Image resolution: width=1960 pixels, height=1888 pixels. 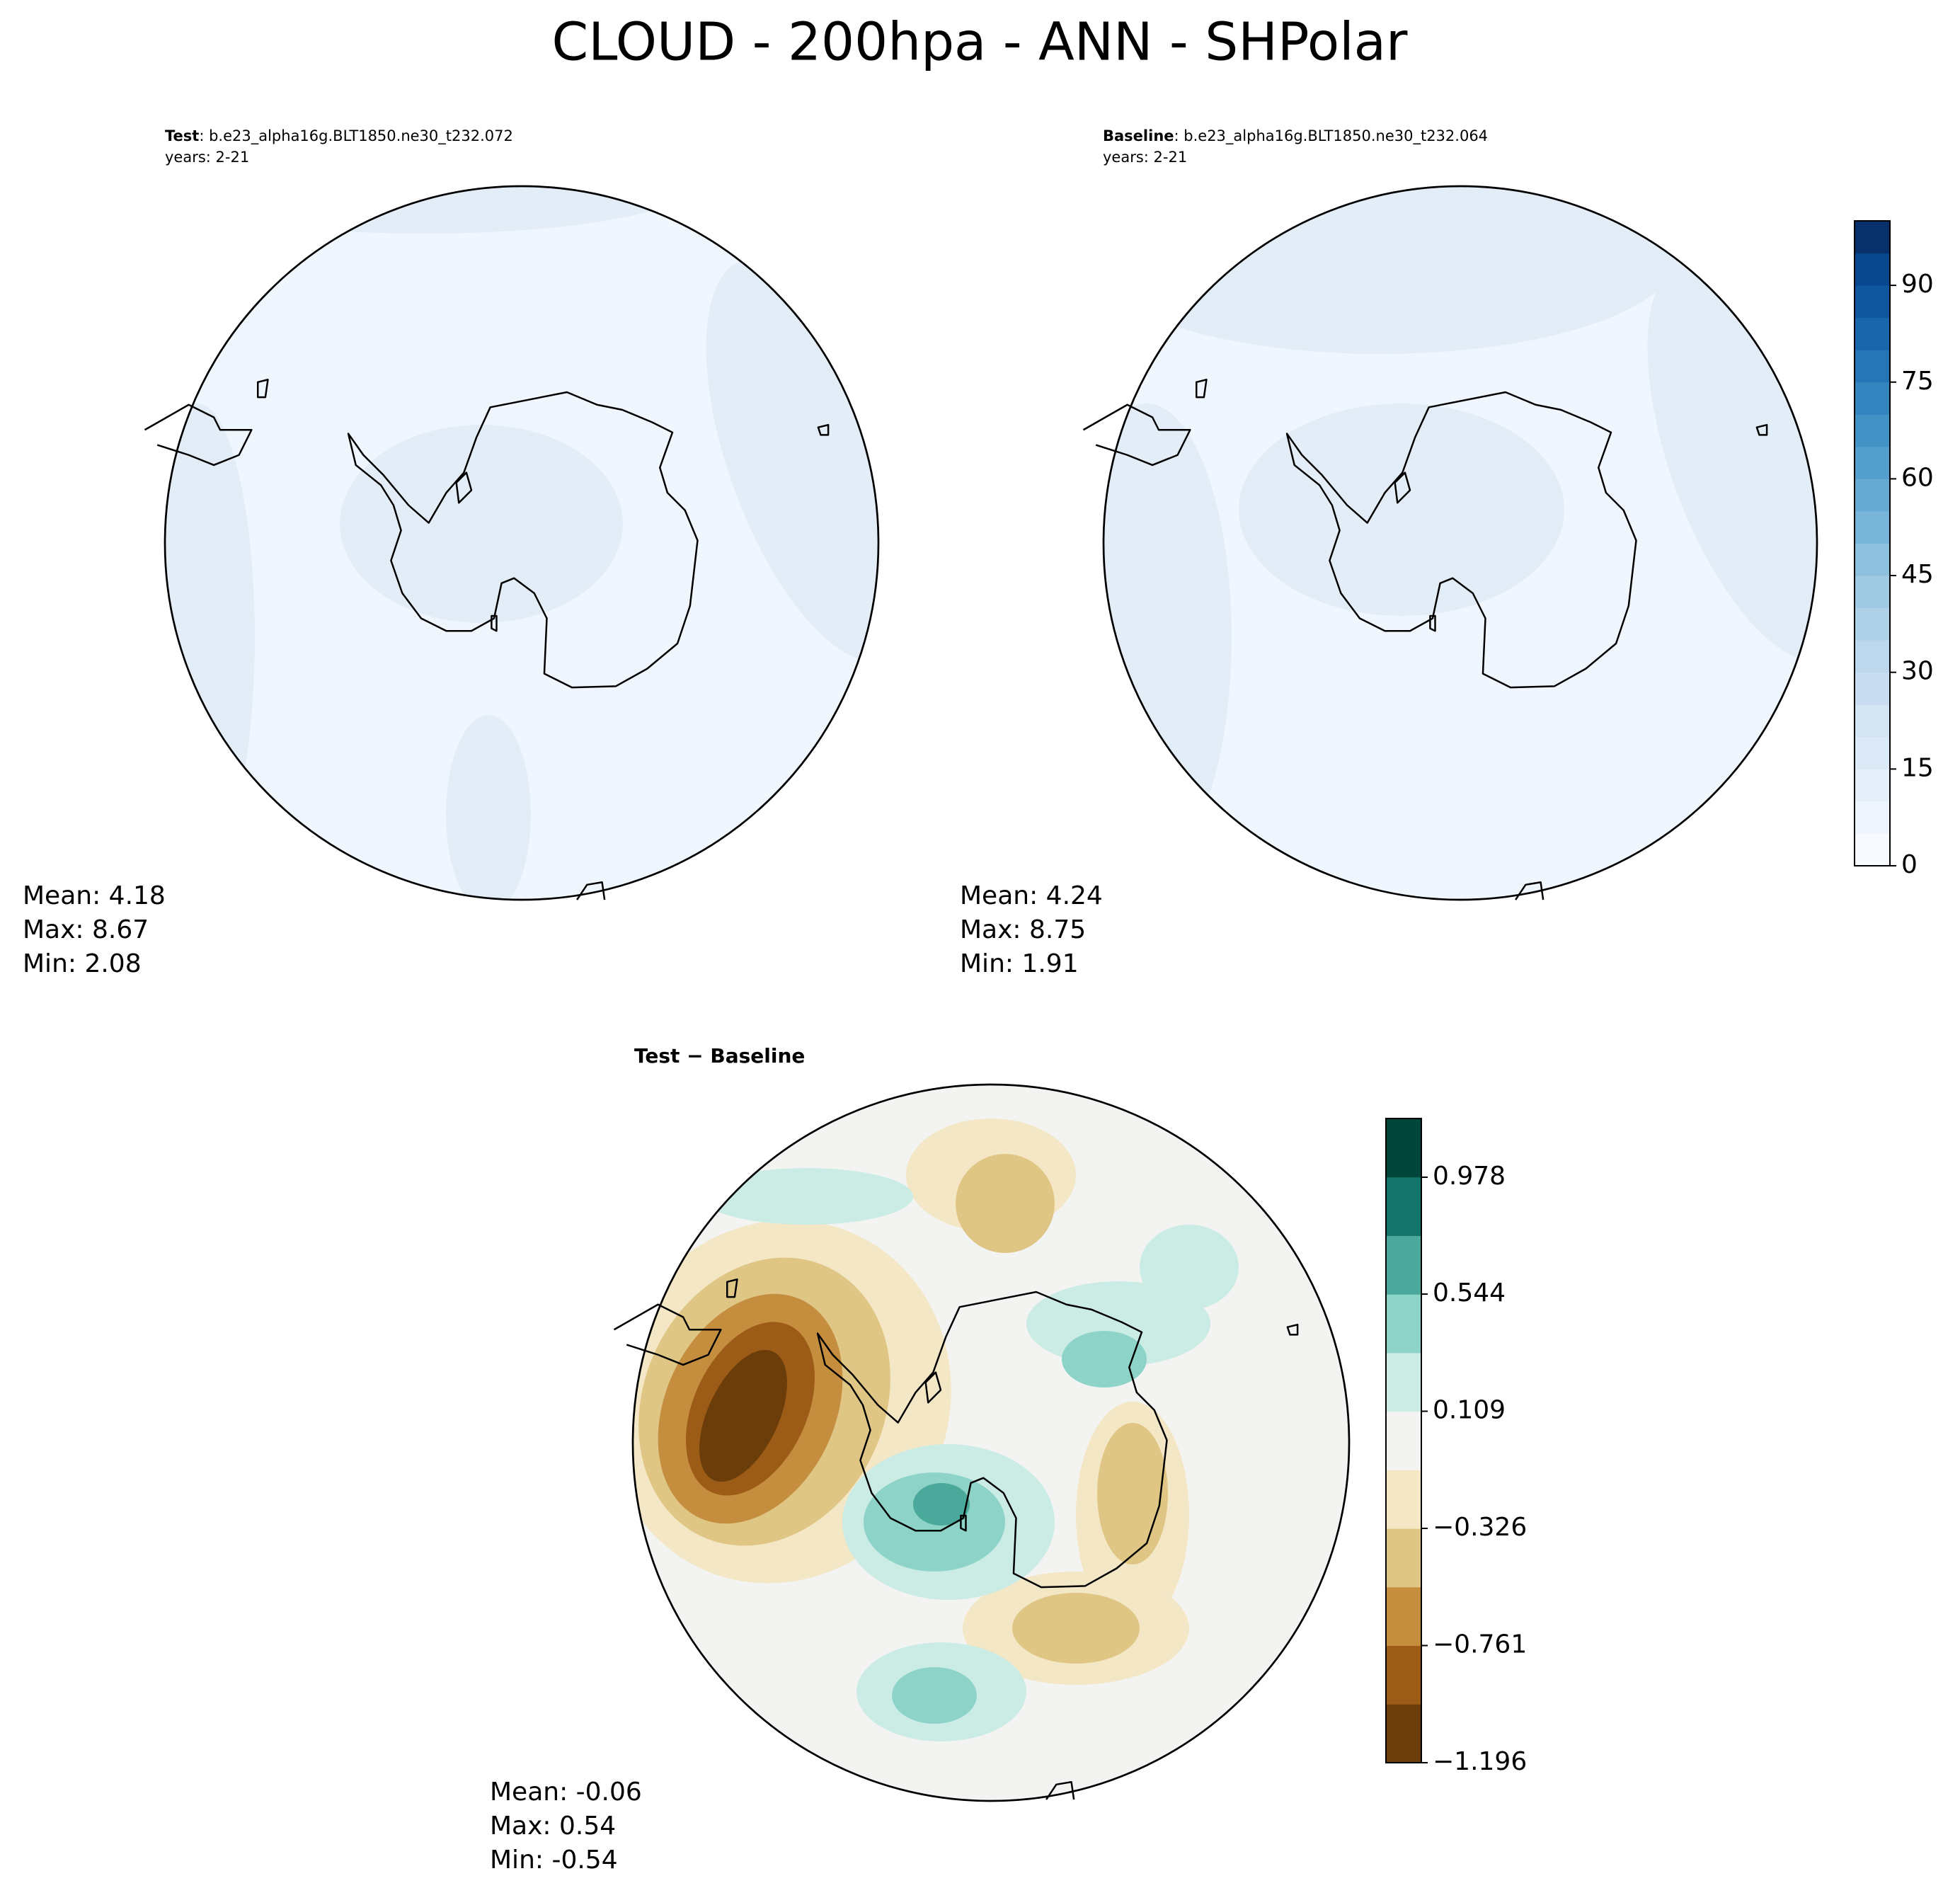 I want to click on colorbar-tick-label: 0.544, so click(x=1469, y=1293).